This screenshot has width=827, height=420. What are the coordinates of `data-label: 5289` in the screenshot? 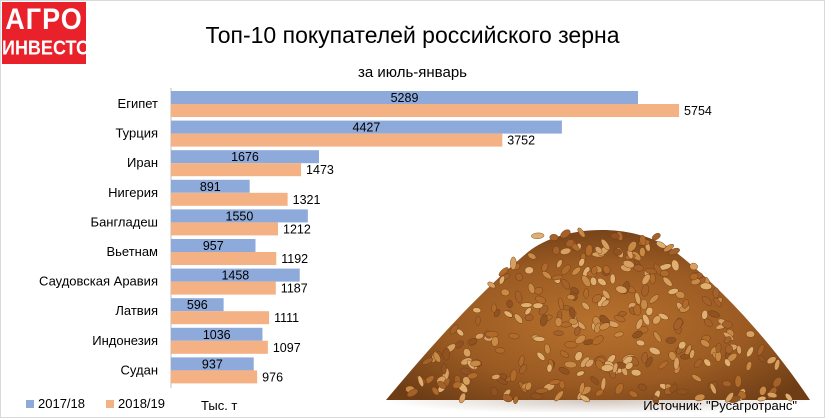 It's located at (405, 98).